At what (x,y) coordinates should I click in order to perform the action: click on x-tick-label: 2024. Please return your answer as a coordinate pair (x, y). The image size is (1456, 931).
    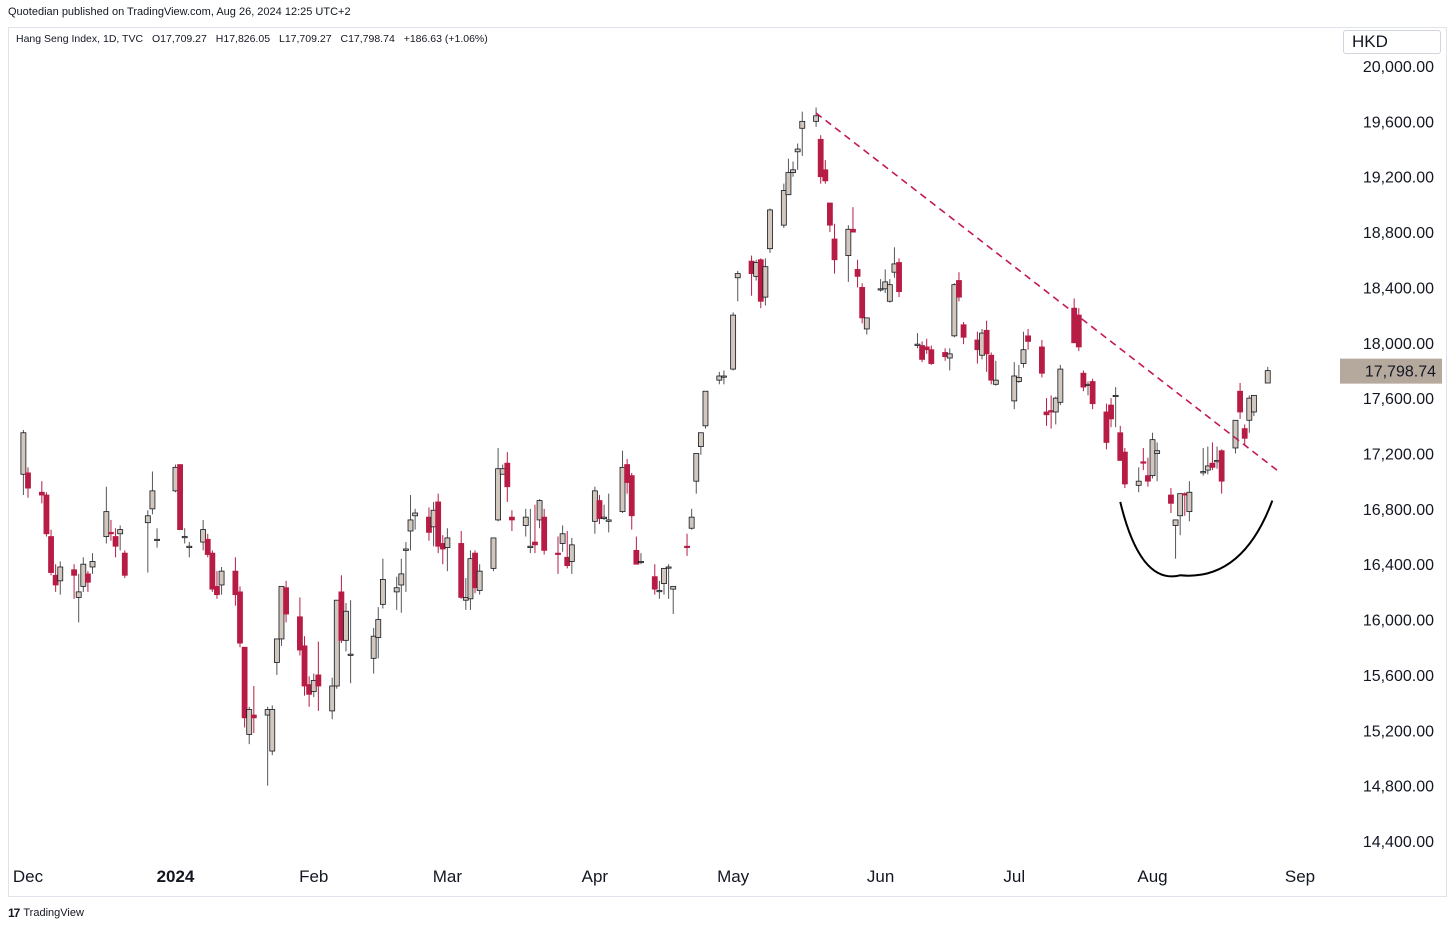
    Looking at the image, I should click on (176, 876).